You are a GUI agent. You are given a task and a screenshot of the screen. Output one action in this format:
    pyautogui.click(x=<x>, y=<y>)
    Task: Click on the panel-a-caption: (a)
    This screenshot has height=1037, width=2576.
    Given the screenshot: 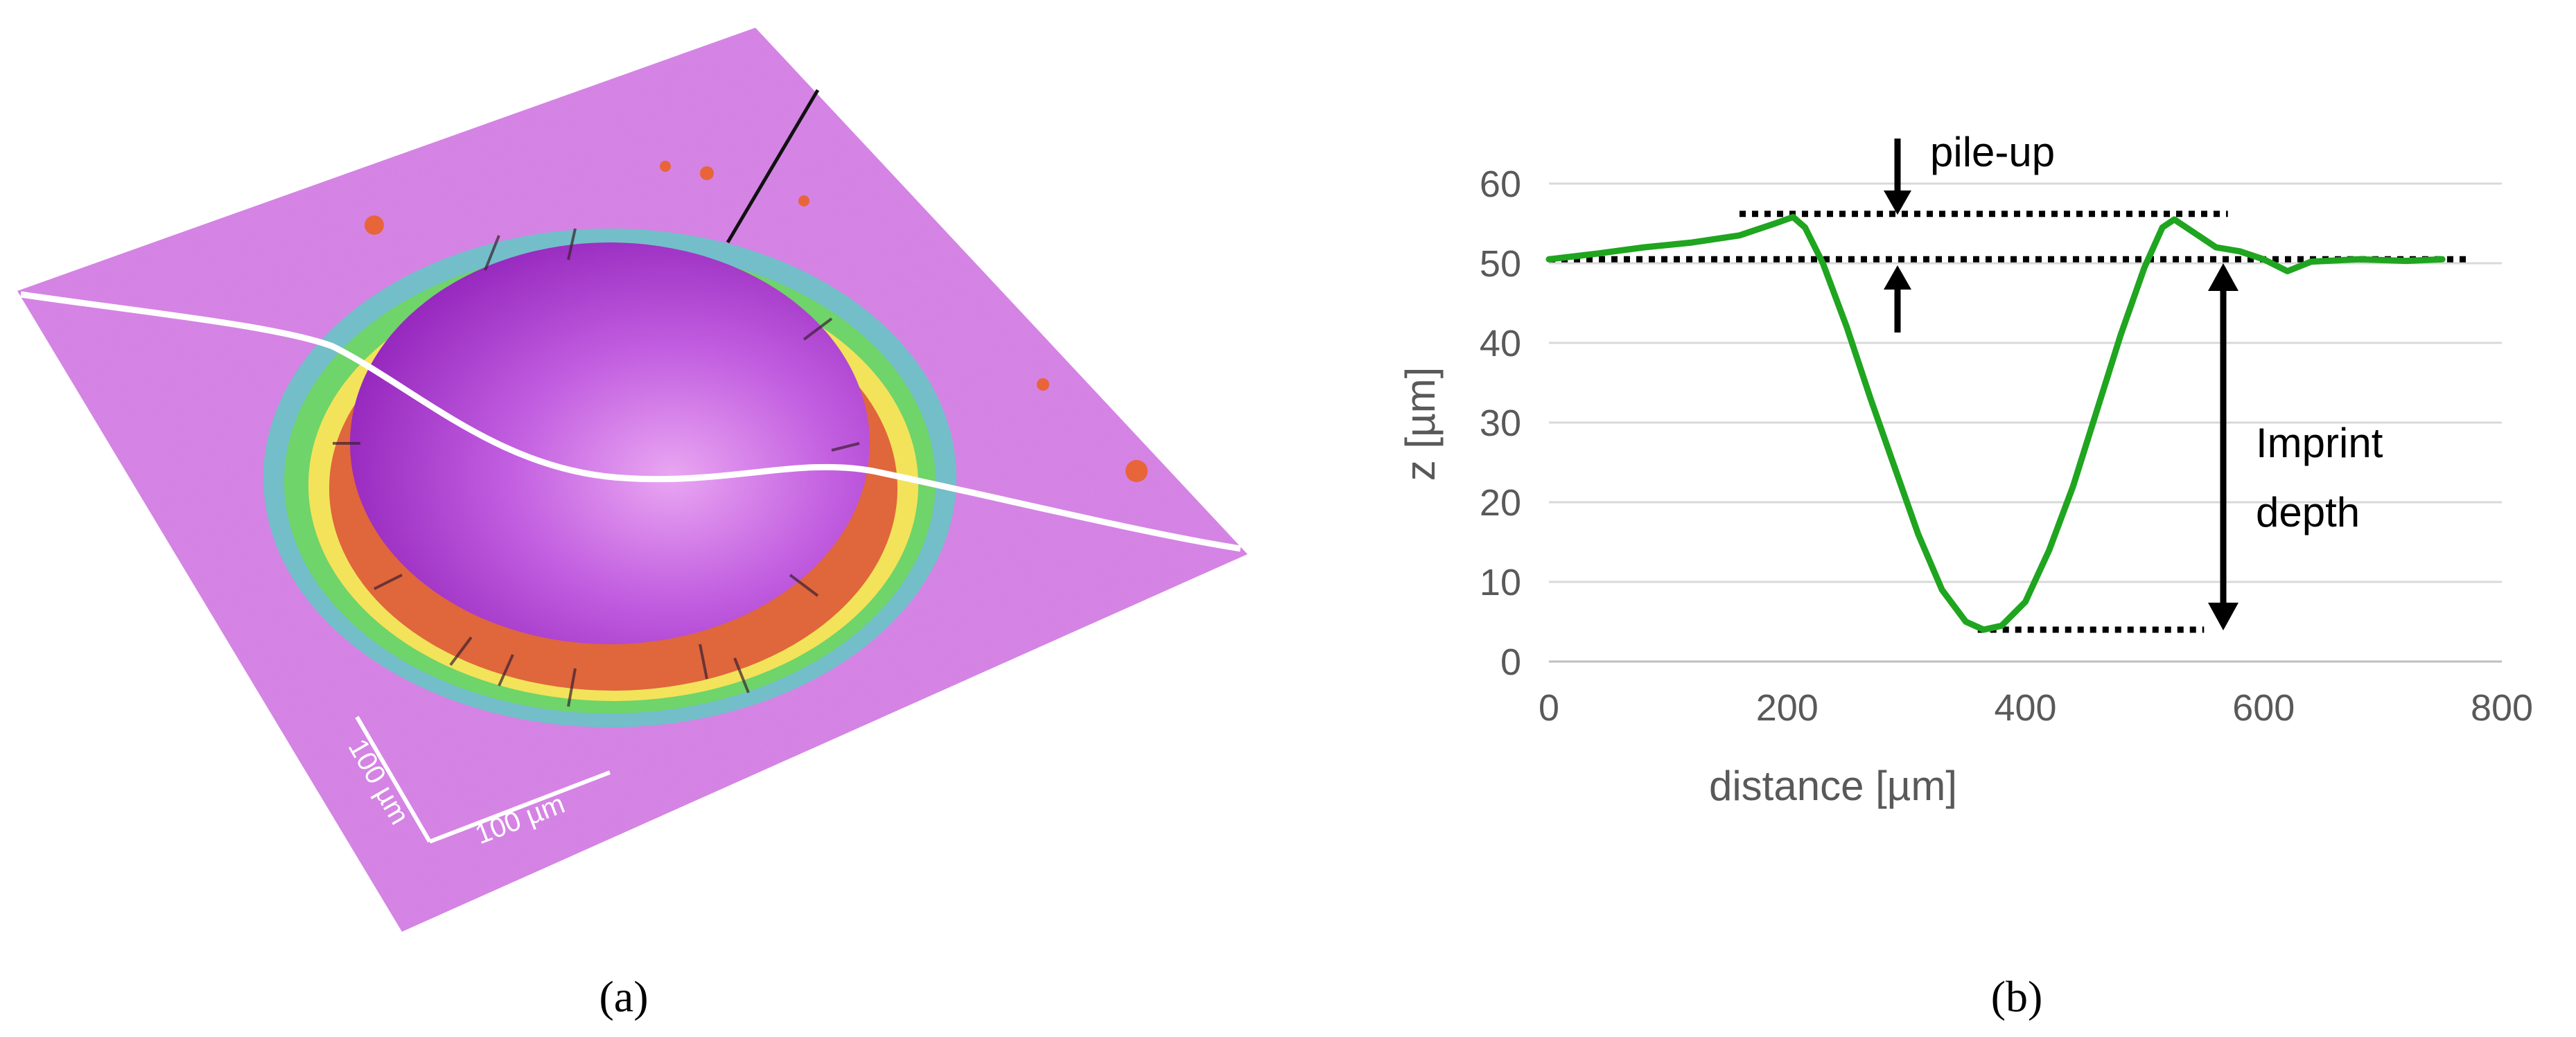 What is the action you would take?
    pyautogui.click(x=623, y=996)
    